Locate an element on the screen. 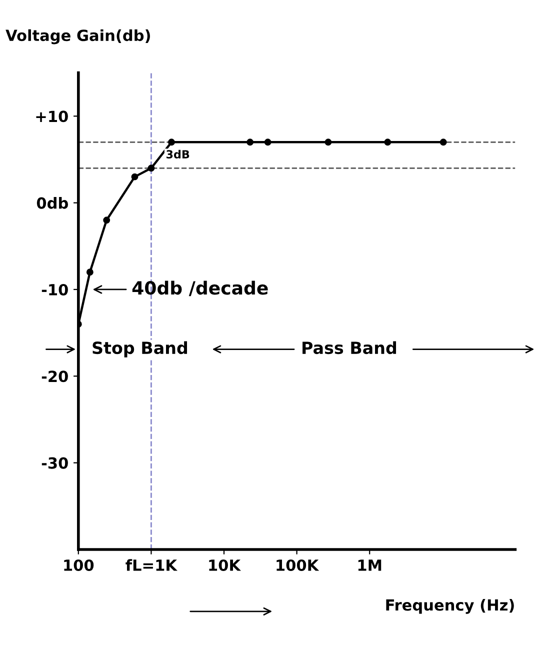 The height and width of the screenshot is (662, 560). annotation: 3dB is located at coordinates (178, 154).